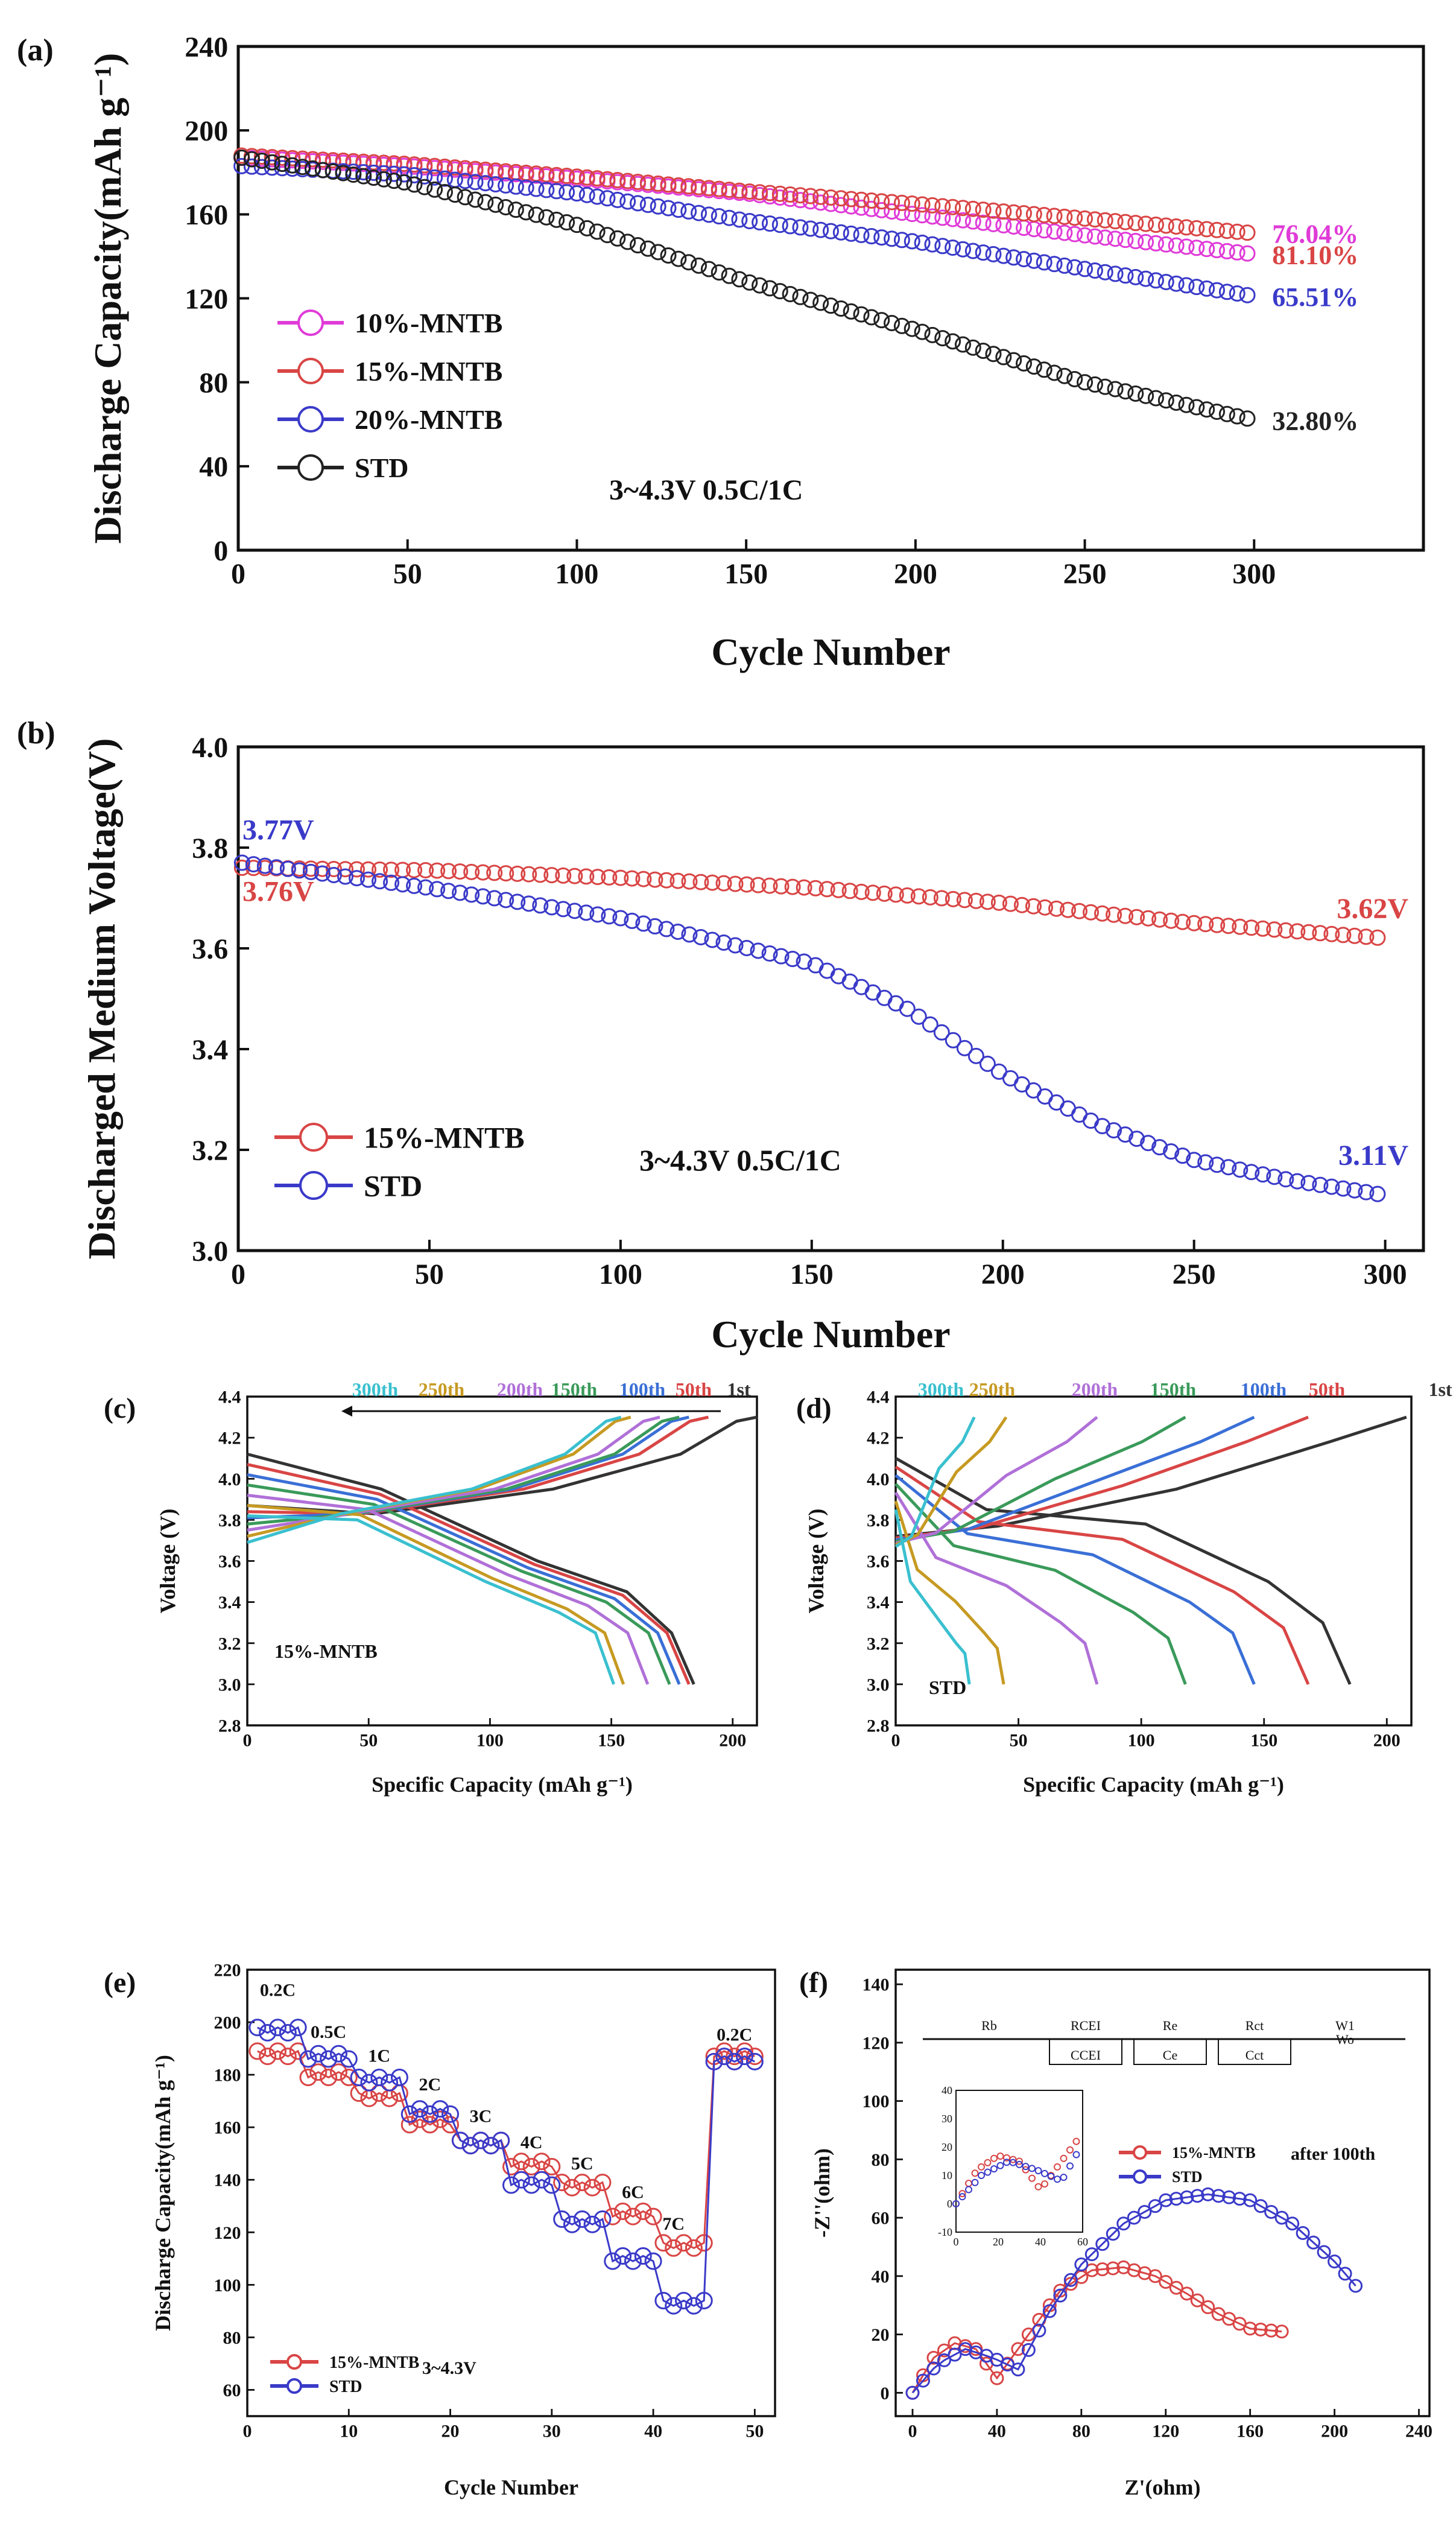 This screenshot has height=2538, width=1456. What do you see at coordinates (329, 2032) in the screenshot?
I see `rate-label: 0.5C` at bounding box center [329, 2032].